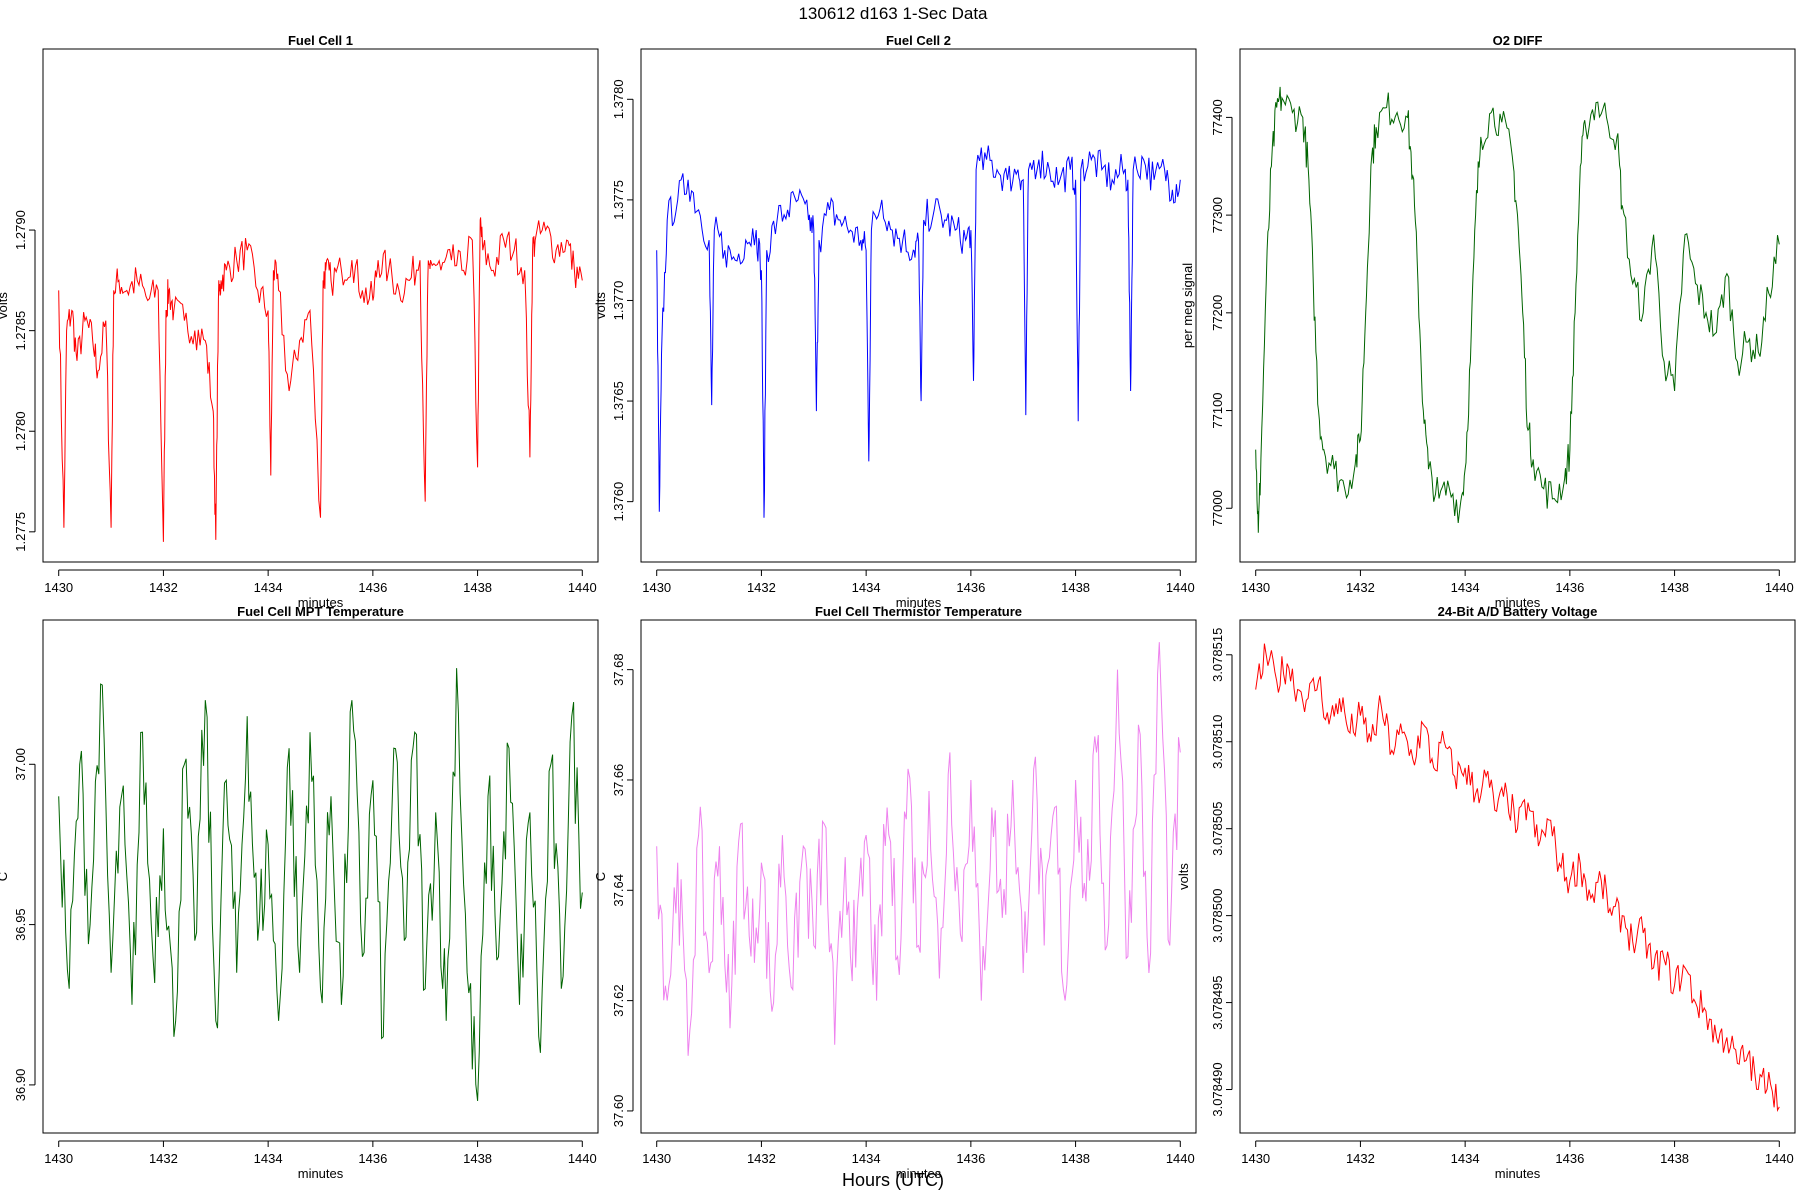 This screenshot has width=1800, height=1200. Describe the element at coordinates (1217, 829) in the screenshot. I see `y-tick-label: 3.078505` at that location.